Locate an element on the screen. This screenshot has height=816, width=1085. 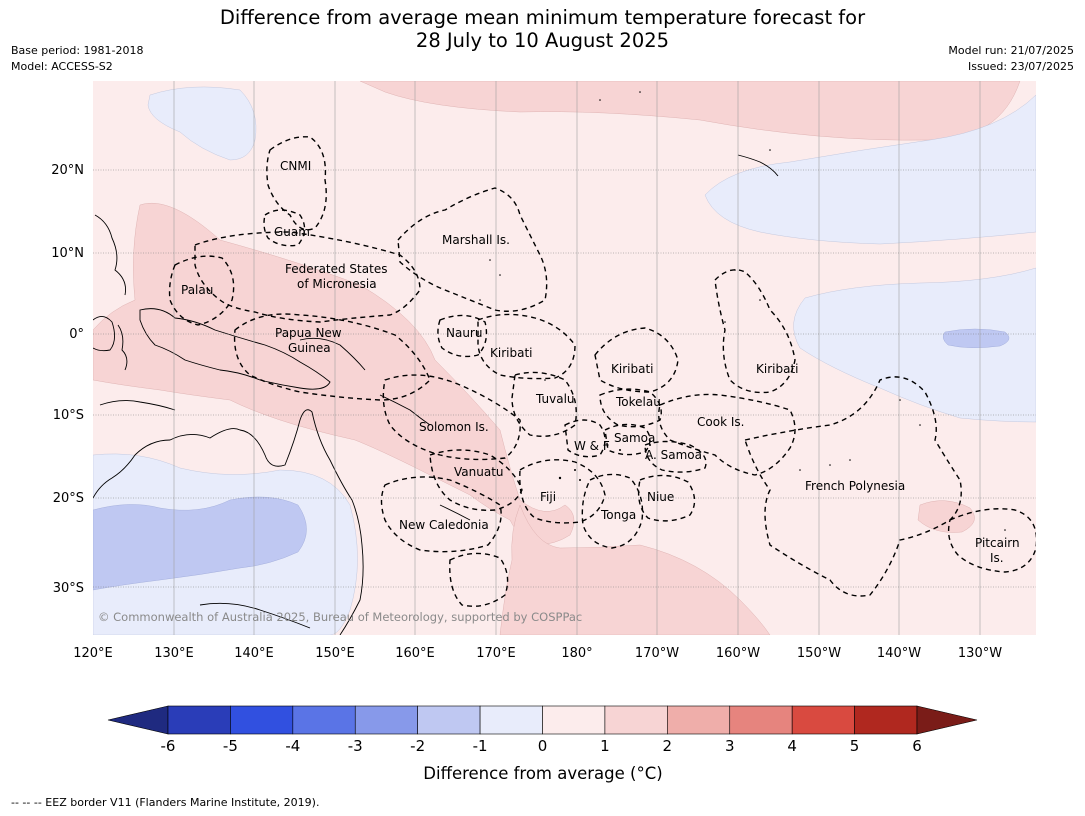
label-vanuatu: Vanuatu is located at coordinates (479, 472).